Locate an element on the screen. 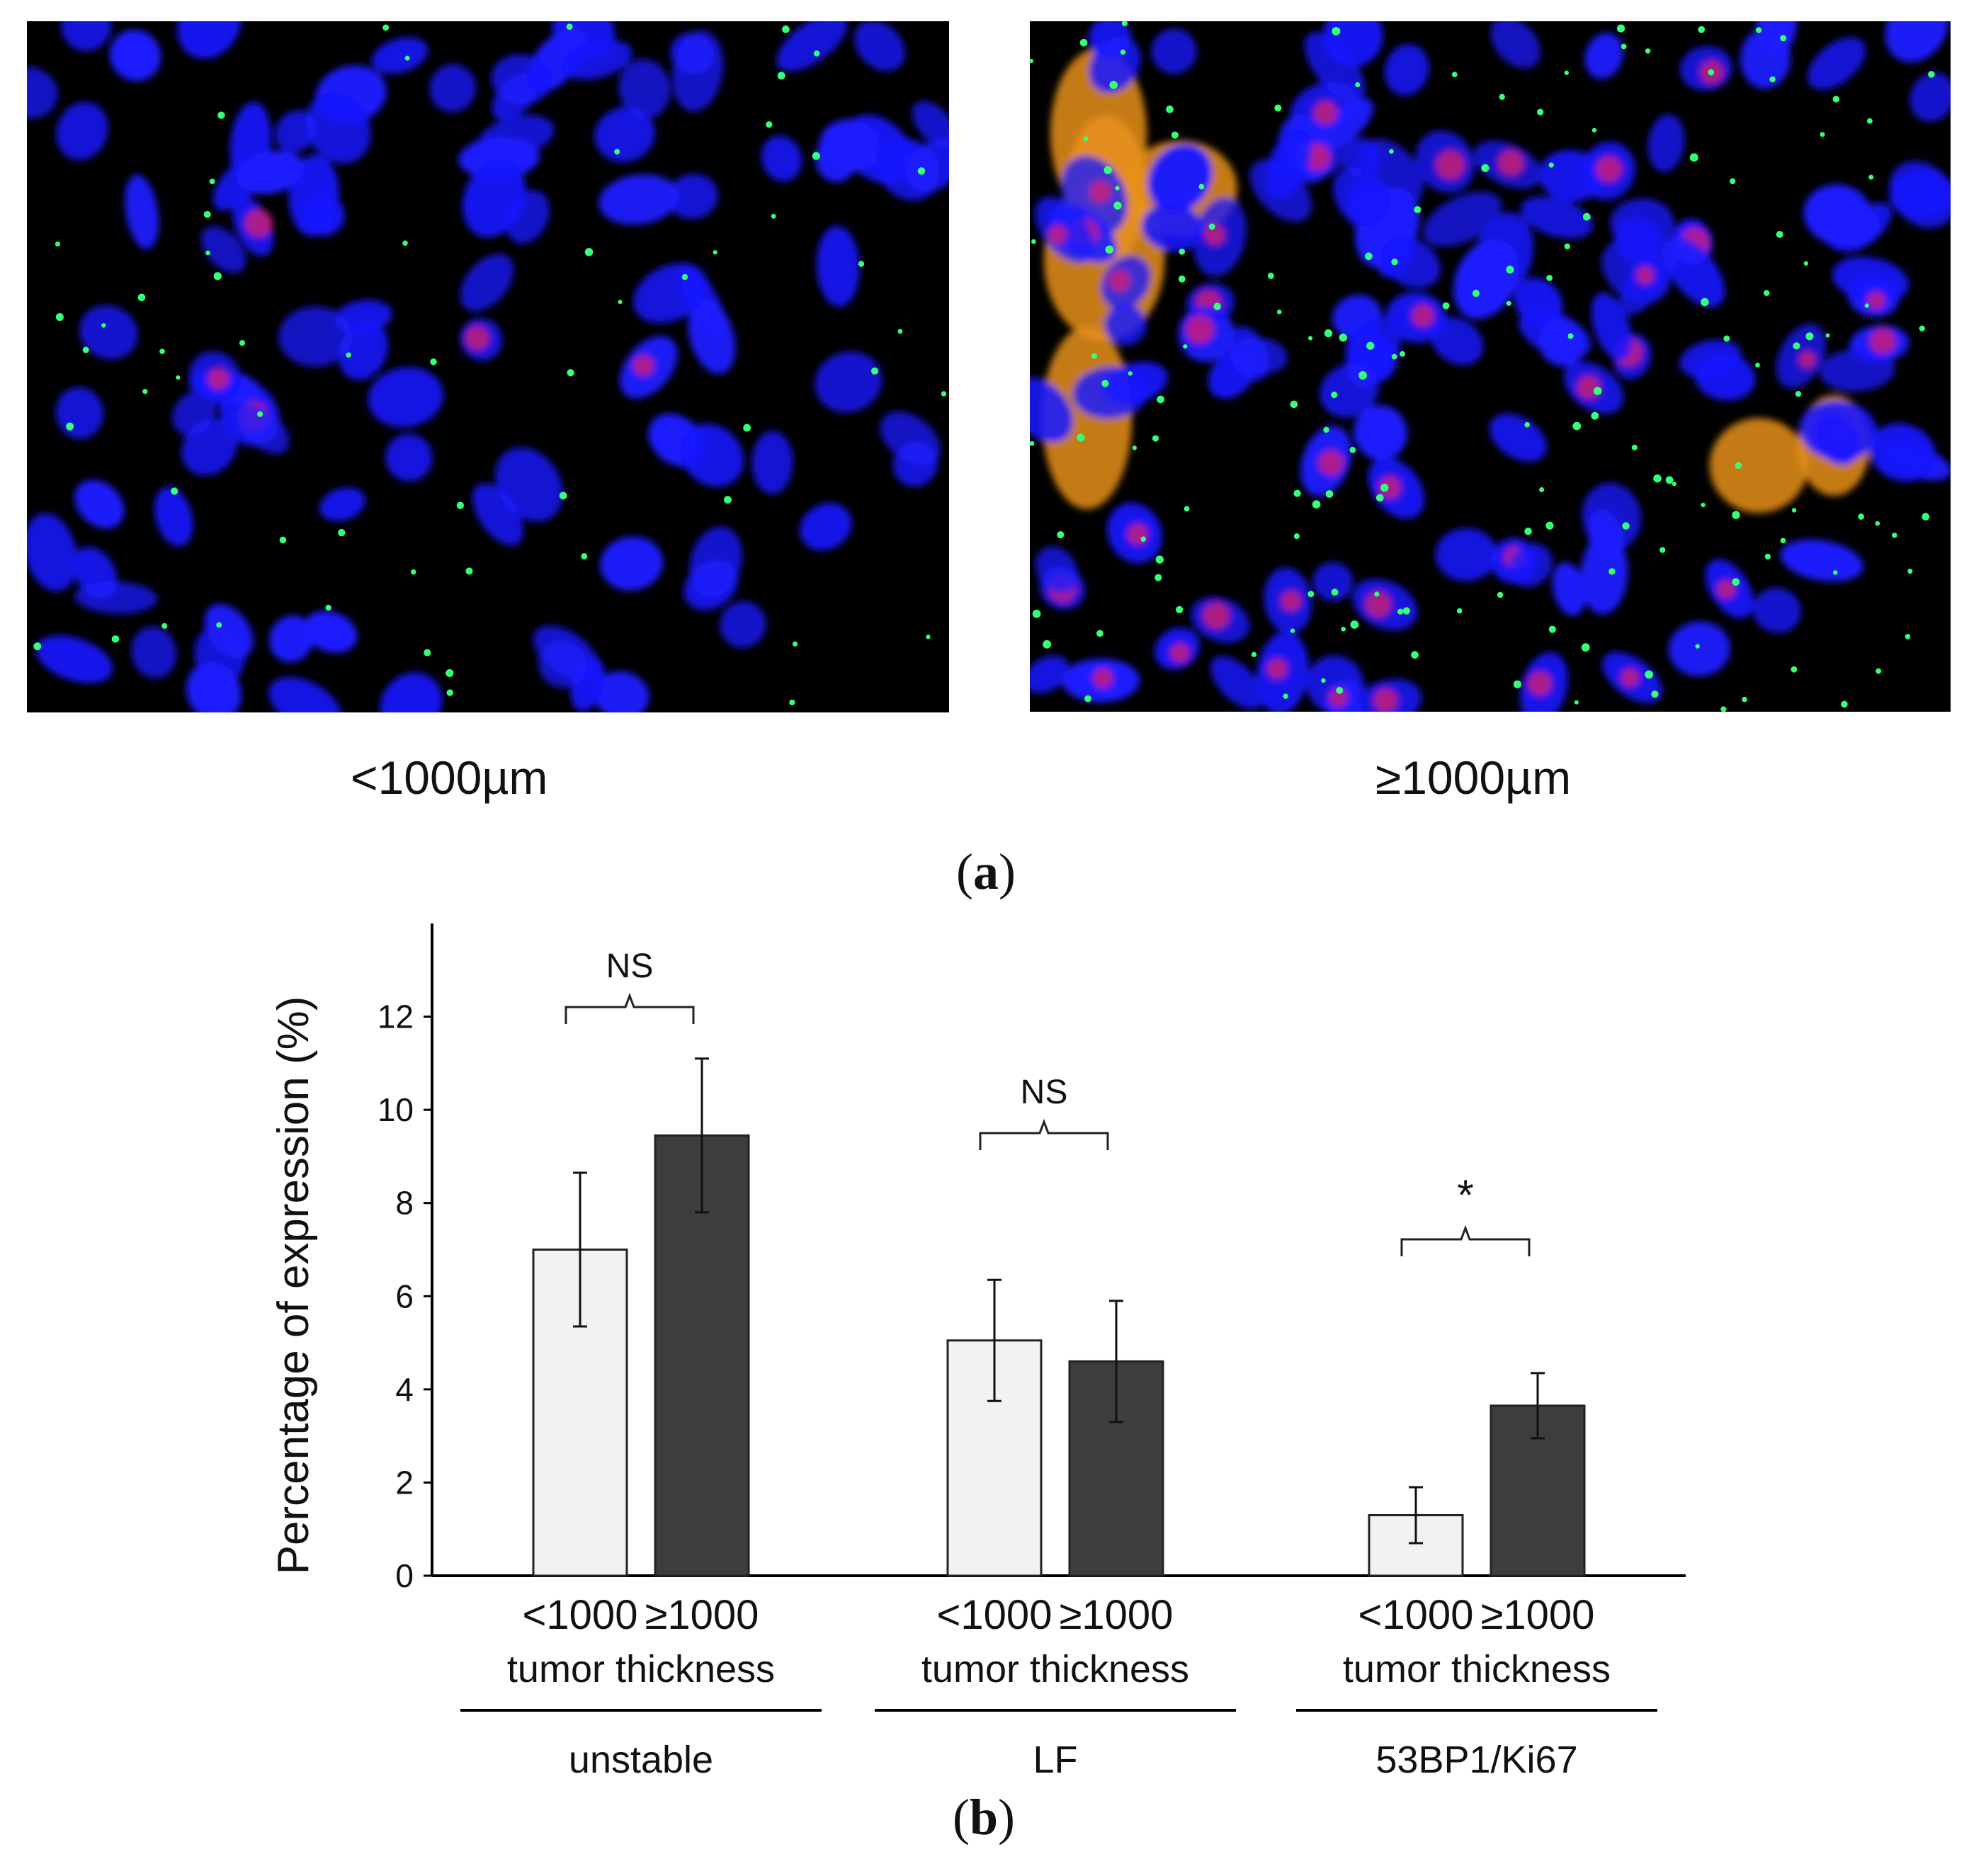  significance-label: NS is located at coordinates (630, 966).